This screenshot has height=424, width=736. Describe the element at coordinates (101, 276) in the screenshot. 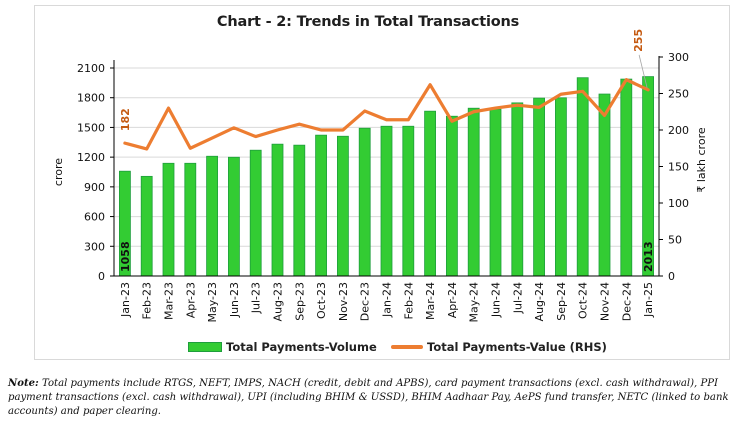

I see `left-axis-tick-label: 0` at that location.